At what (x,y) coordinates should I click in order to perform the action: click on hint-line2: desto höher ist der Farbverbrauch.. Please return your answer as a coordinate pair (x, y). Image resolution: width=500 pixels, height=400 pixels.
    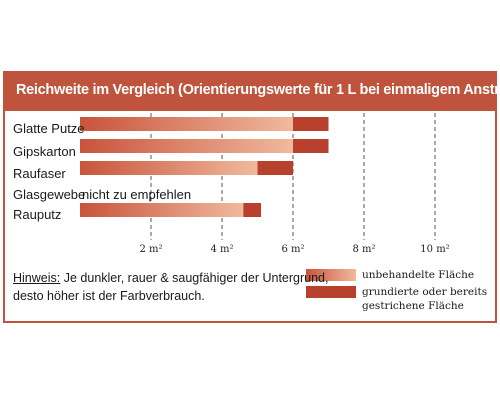
    Looking at the image, I should click on (109, 296).